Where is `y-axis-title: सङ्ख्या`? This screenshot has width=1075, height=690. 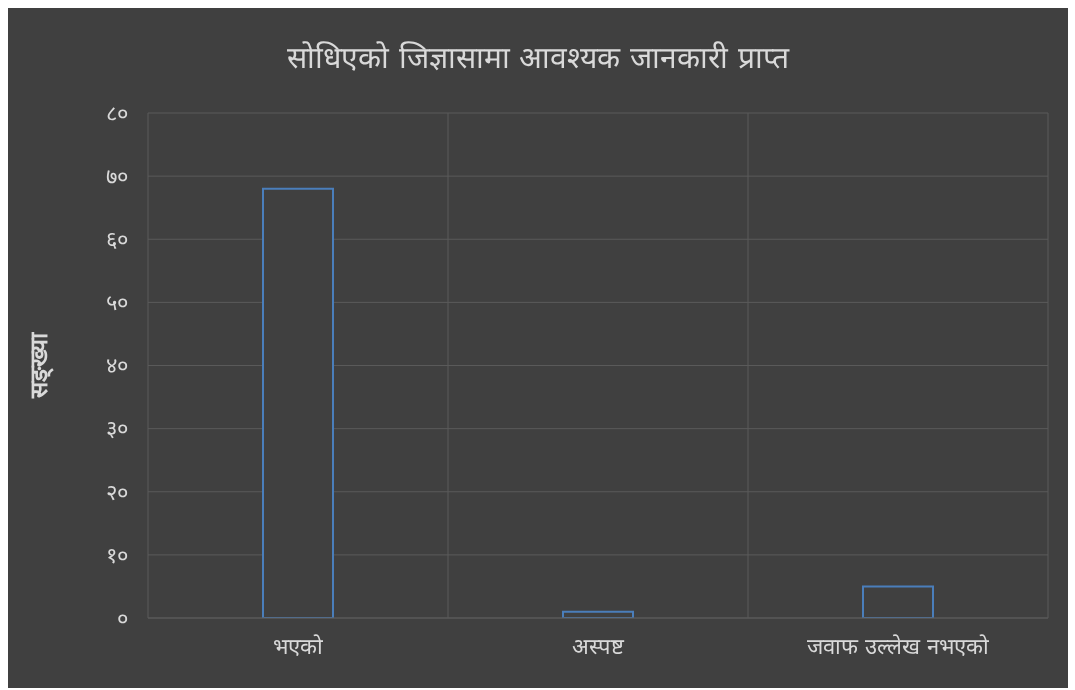
y-axis-title: सङ्ख्या is located at coordinates (39, 365).